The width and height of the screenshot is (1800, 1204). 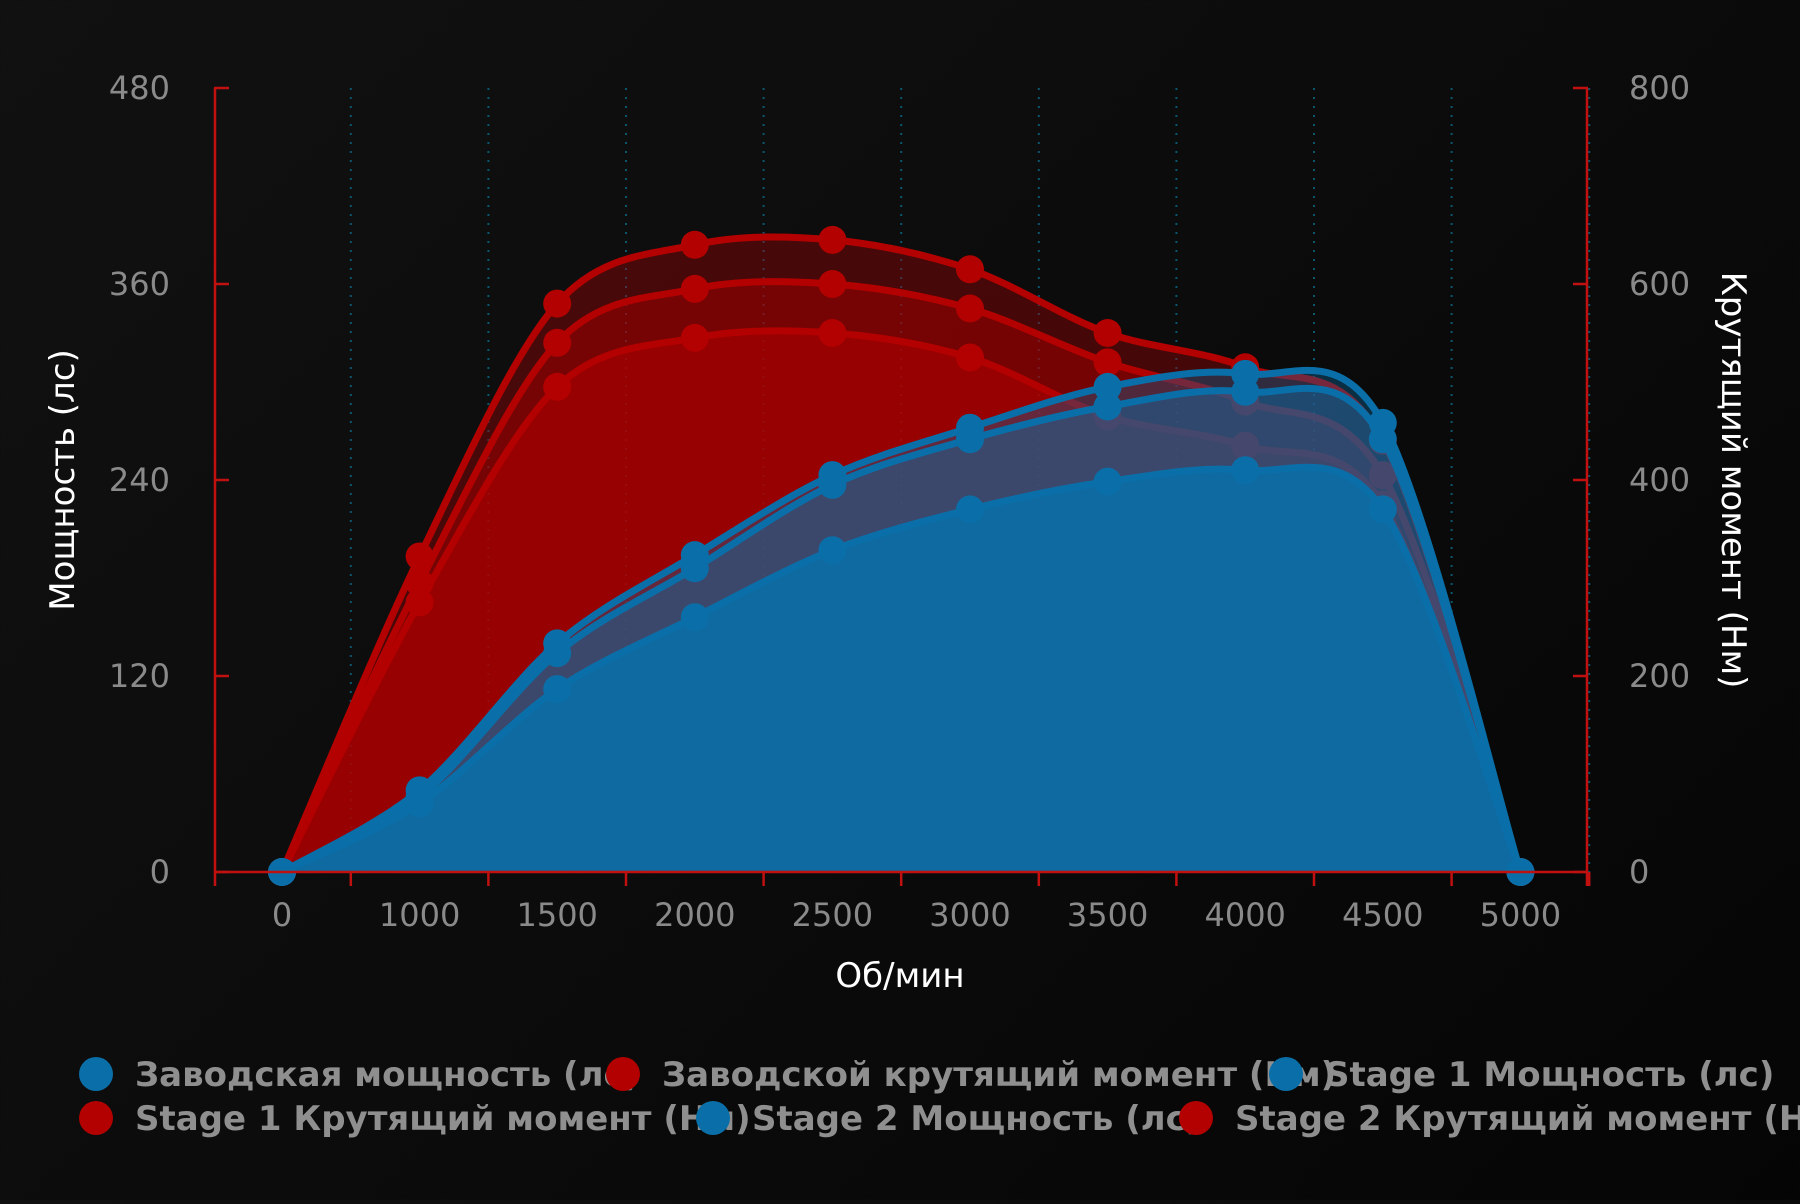 I want to click on legend-label: Stage 1 Крутящий момент (Нм), so click(x=443, y=1119).